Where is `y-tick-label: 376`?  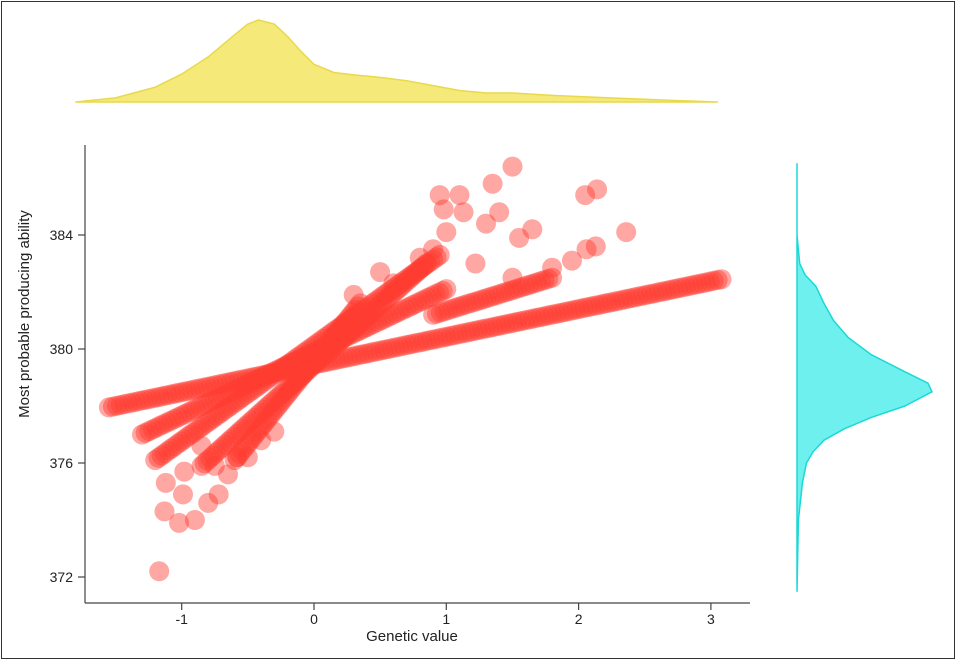 y-tick-label: 376 is located at coordinates (62, 463).